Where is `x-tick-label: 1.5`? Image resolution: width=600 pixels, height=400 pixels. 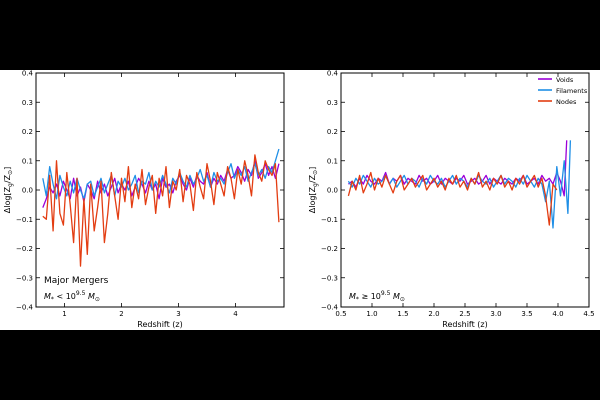 x-tick-label: 1.5 is located at coordinates (402, 314).